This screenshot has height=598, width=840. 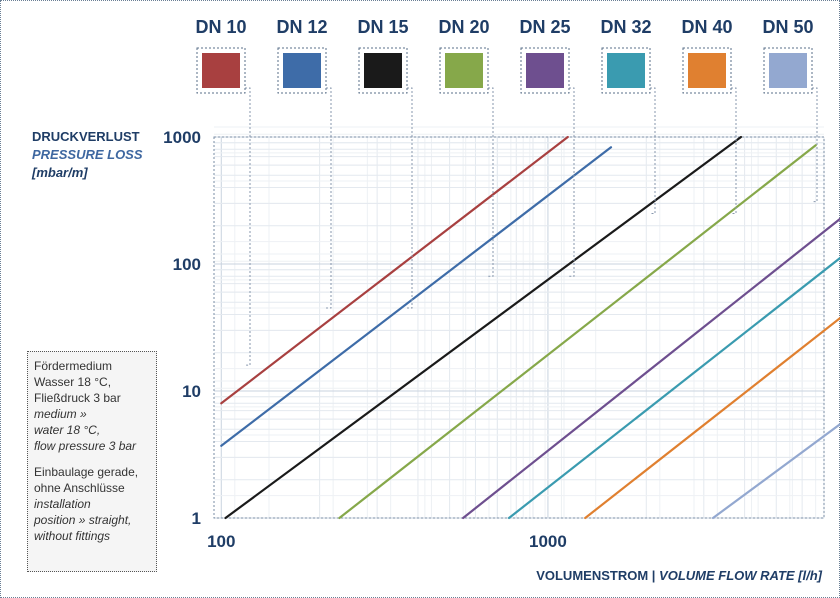 I want to click on note-line: Wasser 18 °C,, so click(x=73, y=382).